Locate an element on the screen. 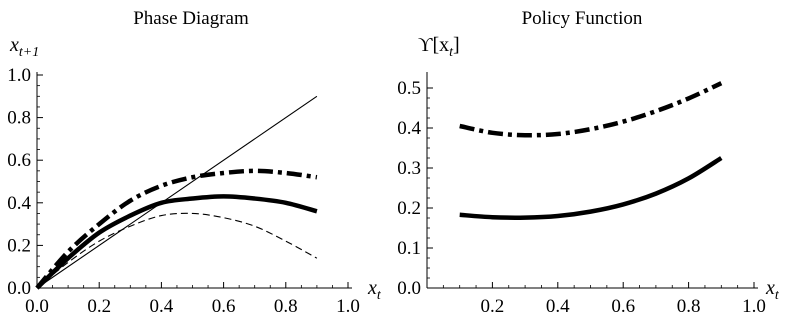  policy-function-x-label-sub: t is located at coordinates (777, 295).